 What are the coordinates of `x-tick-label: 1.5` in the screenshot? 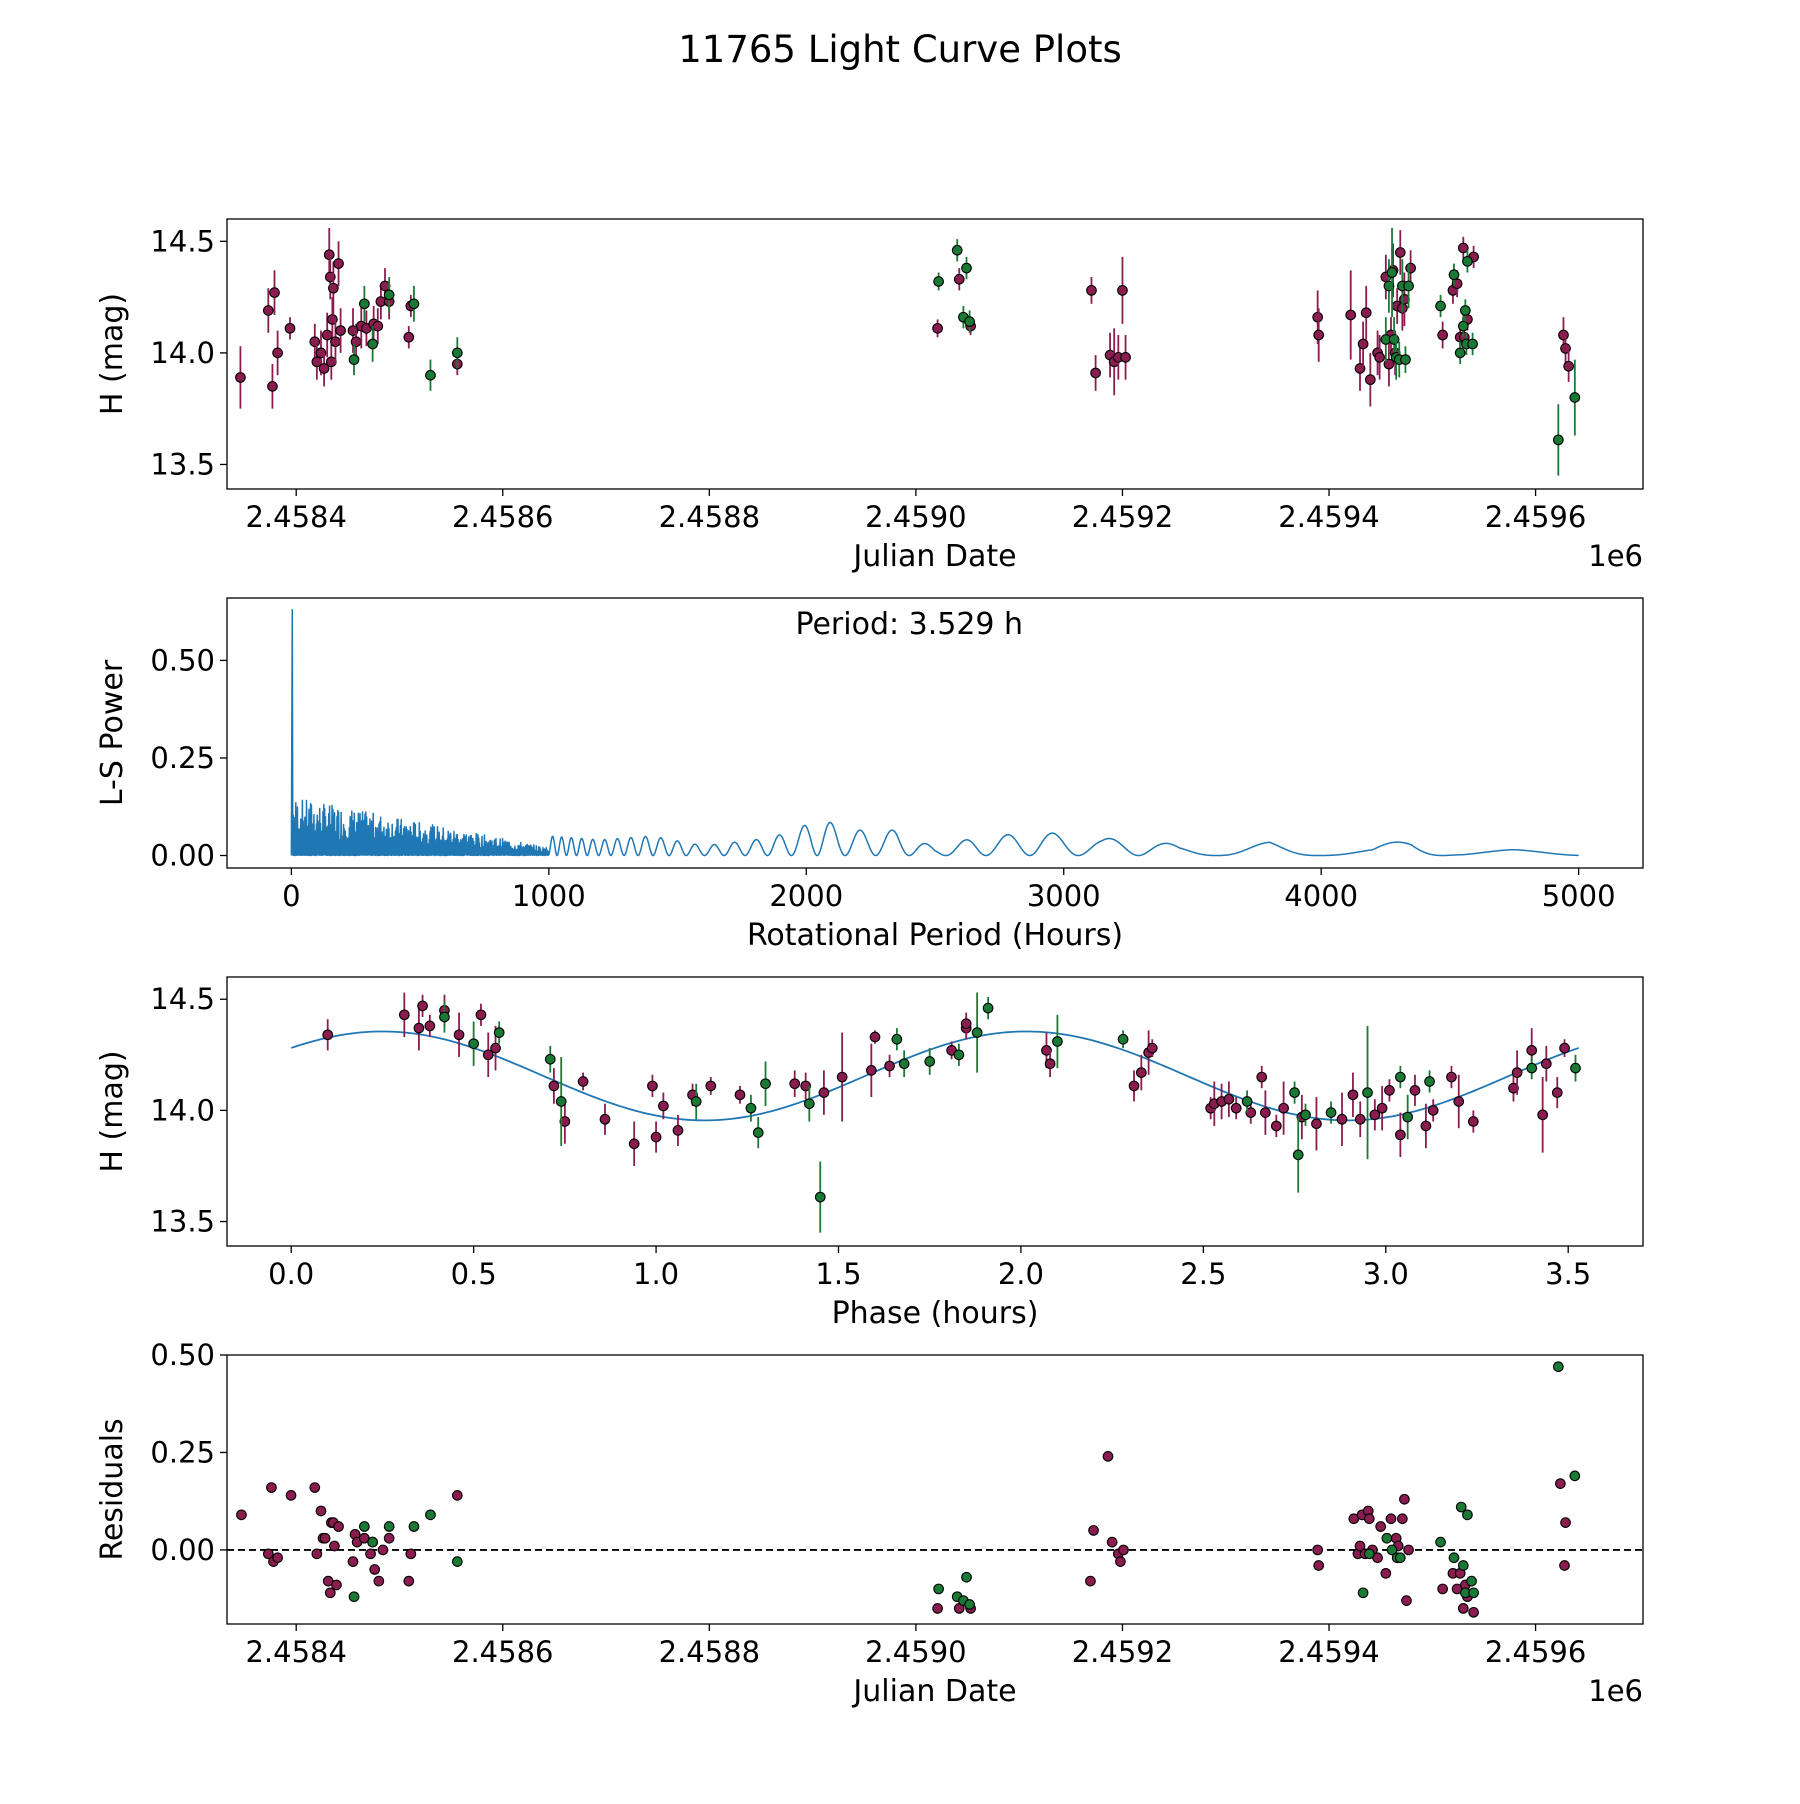 It's located at (838, 1274).